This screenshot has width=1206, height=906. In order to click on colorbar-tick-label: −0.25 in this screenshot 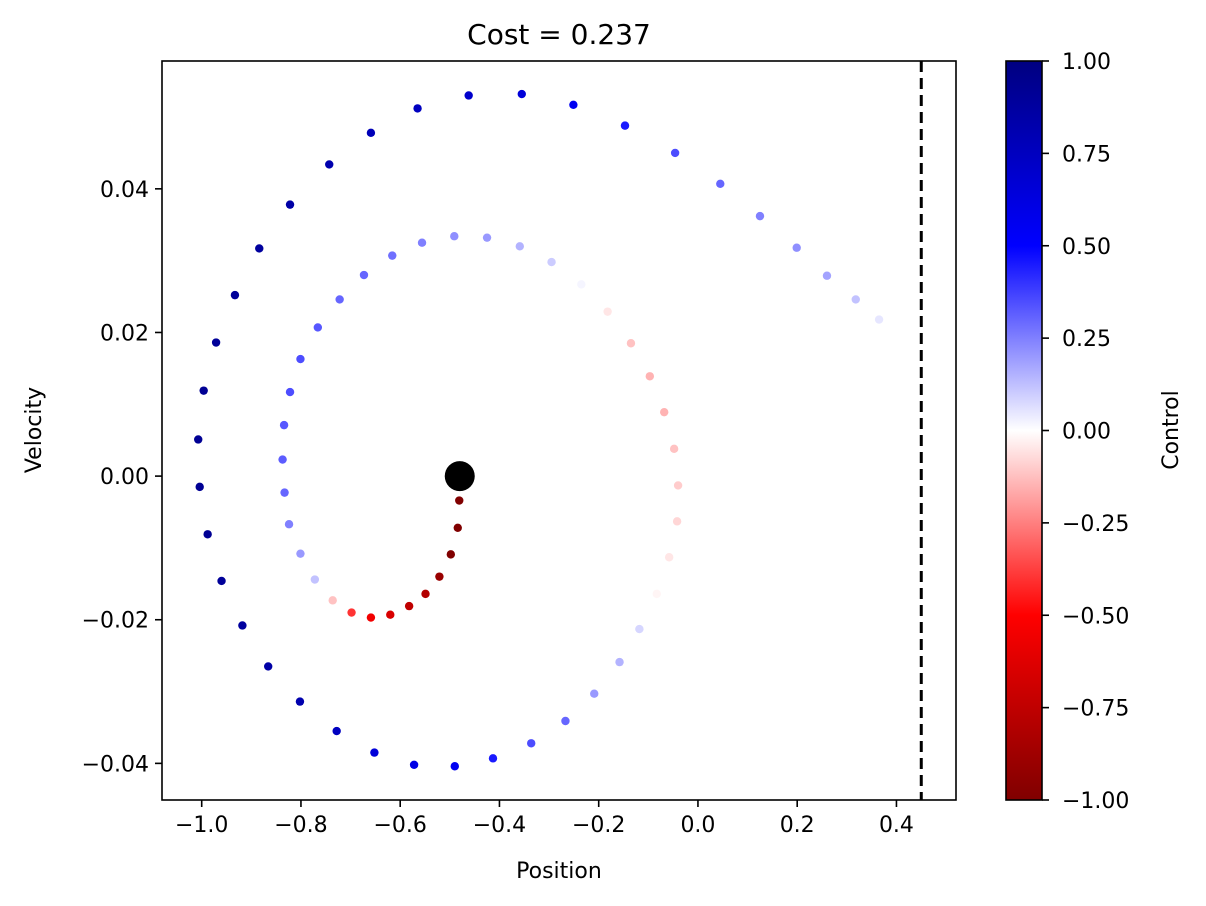, I will do `click(1095, 524)`.